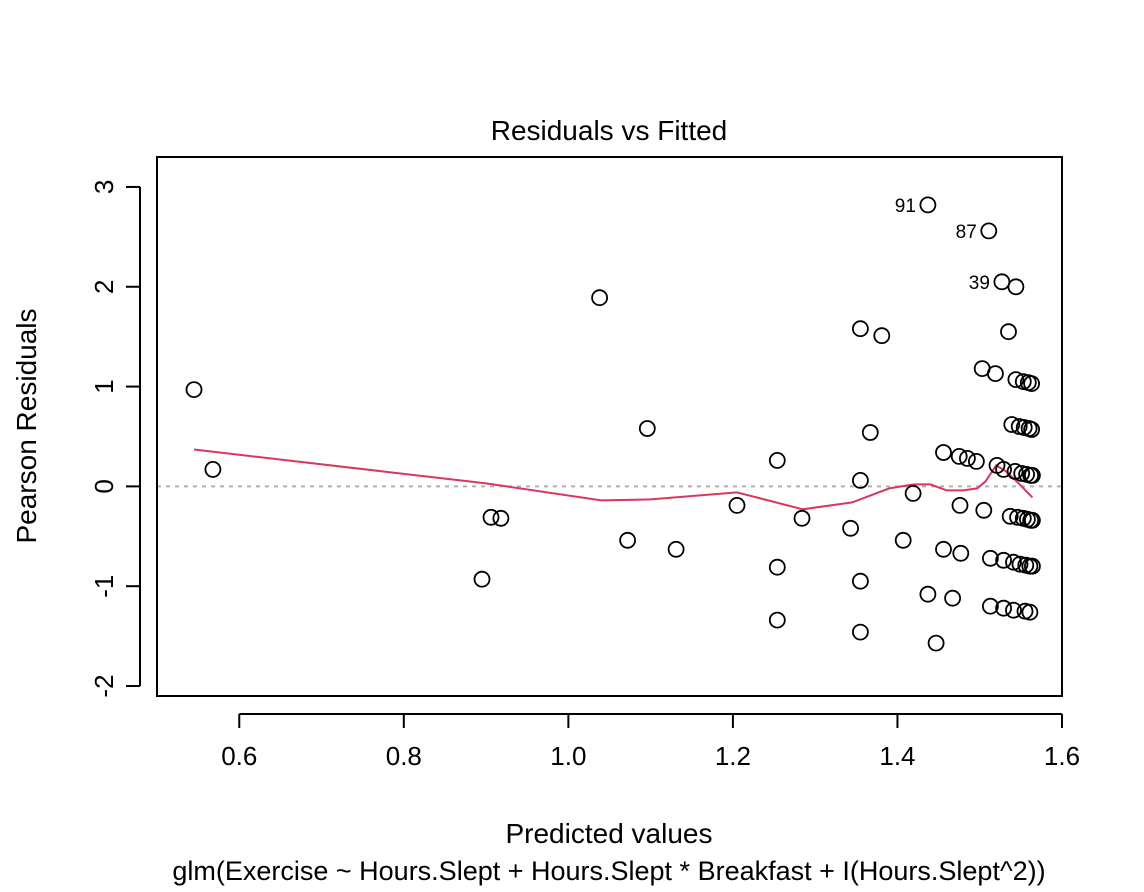  I want to click on outlier-label: 91, so click(905, 206).